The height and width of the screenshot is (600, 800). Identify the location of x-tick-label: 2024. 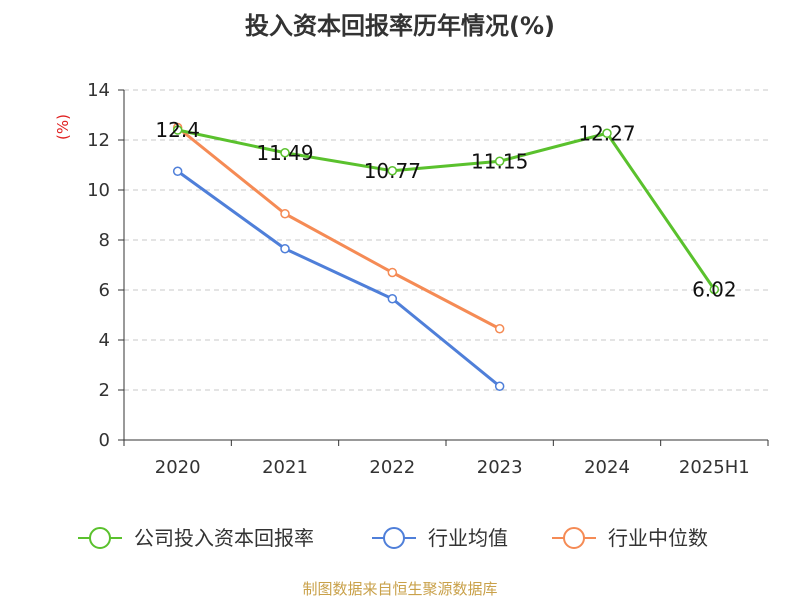
(607, 467).